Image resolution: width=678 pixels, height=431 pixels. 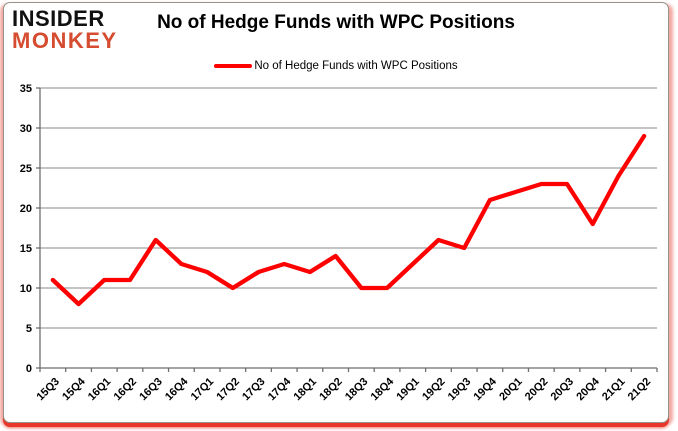 What do you see at coordinates (460, 390) in the screenshot?
I see `x-axis-label: 19Q3` at bounding box center [460, 390].